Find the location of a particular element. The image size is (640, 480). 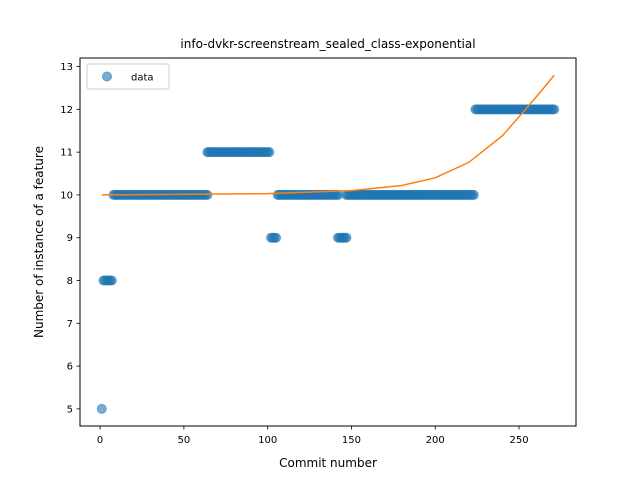

y-tick-label: 5 is located at coordinates (70, 409).